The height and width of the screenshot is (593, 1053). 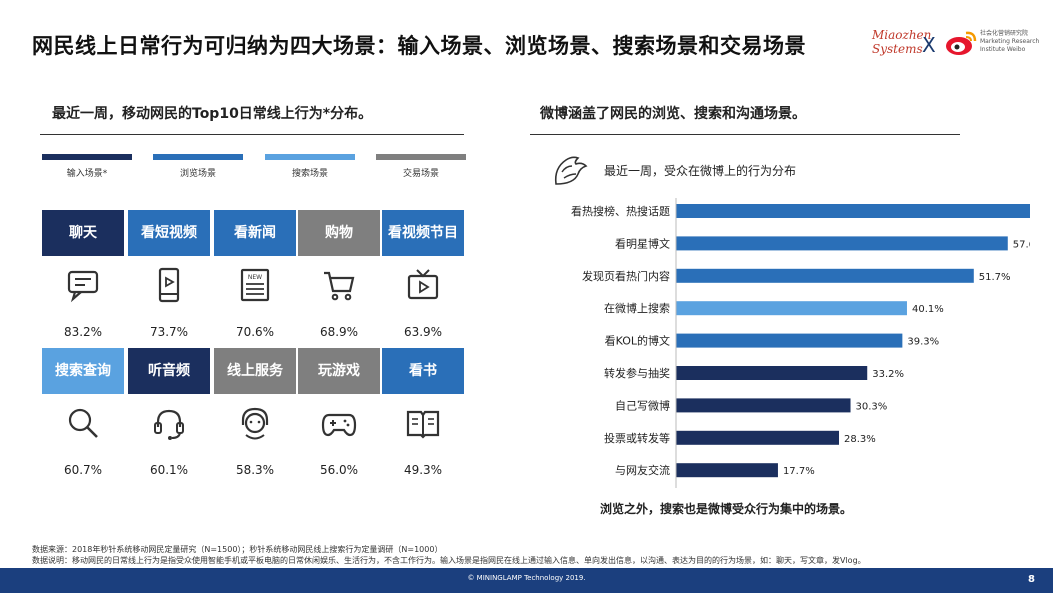 I want to click on left-subtitle: 最近一周，移动网民的Top10日常线上行为*分布。, so click(x=212, y=114).